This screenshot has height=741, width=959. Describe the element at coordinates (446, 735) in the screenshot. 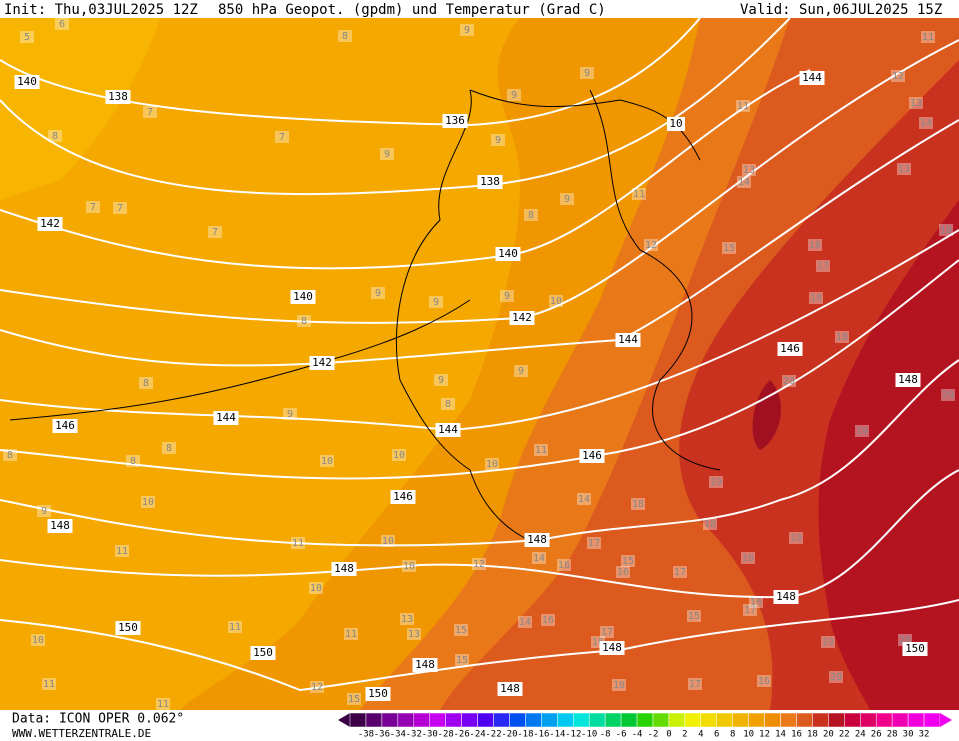

I see `colorbar-label: -28` at that location.